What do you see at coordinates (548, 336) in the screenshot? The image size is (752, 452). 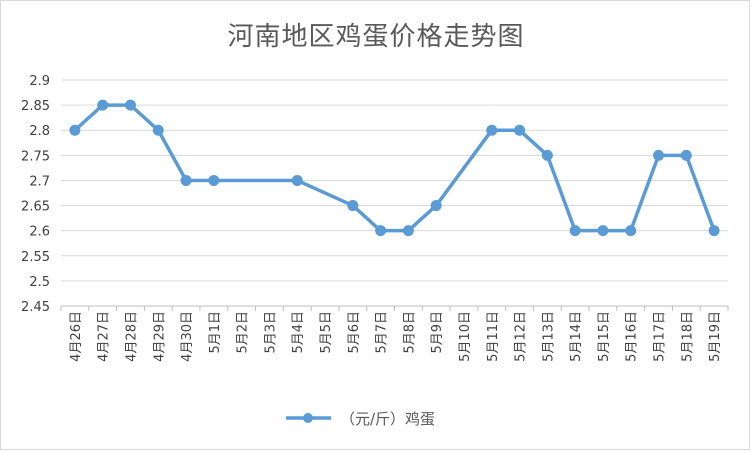 I see `x-tick-label: 5月13日` at bounding box center [548, 336].